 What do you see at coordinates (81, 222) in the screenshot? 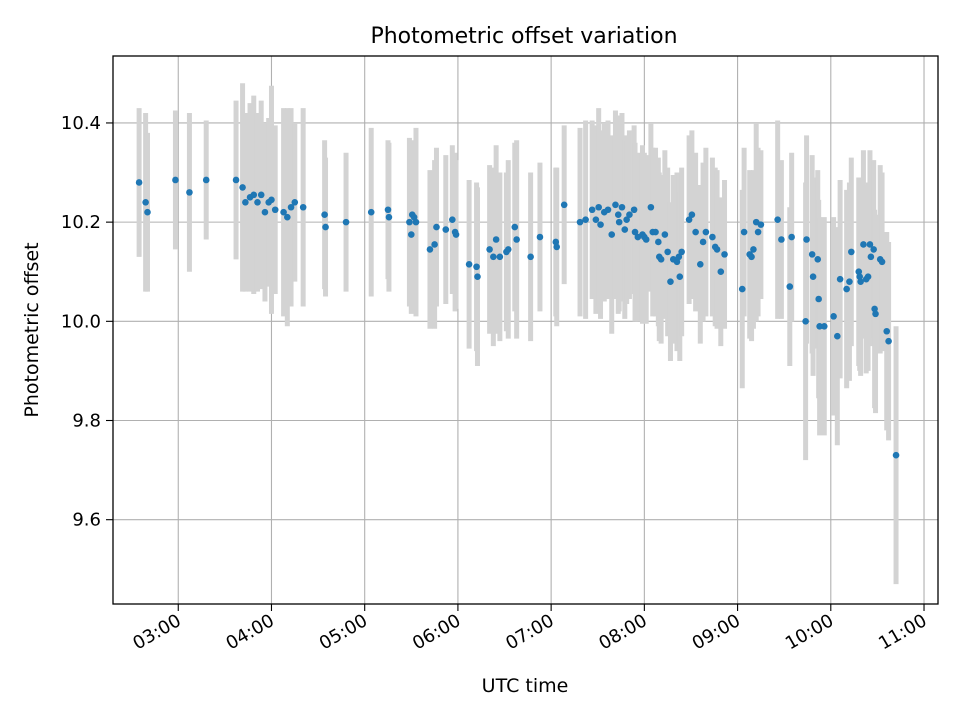
I see `y-tick-label: 10.2` at bounding box center [81, 222].